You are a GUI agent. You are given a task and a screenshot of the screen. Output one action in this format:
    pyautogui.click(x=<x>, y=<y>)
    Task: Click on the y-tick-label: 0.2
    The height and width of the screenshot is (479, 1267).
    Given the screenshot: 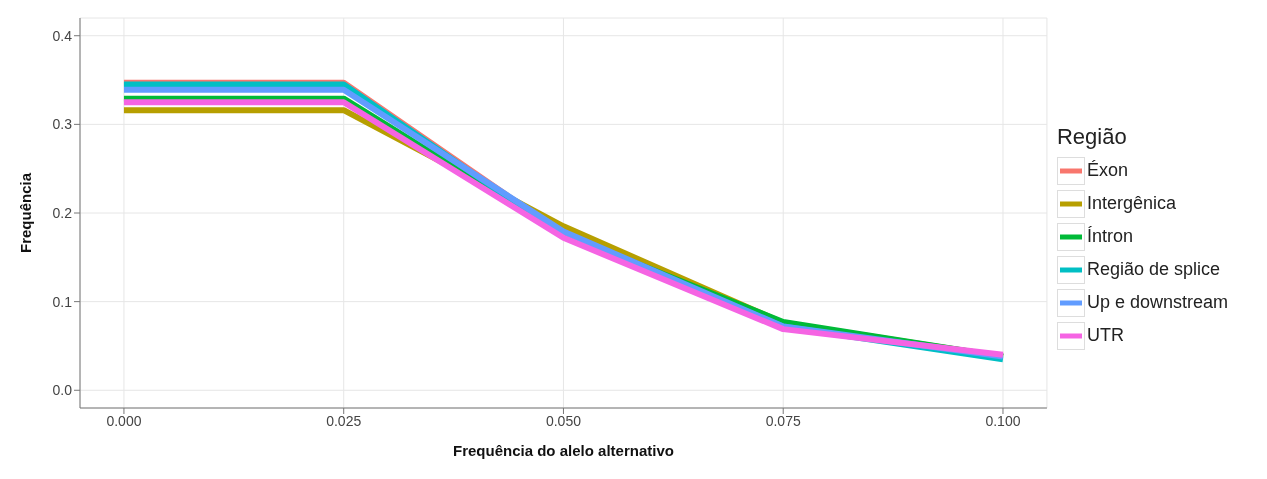 What is the action you would take?
    pyautogui.click(x=62, y=212)
    